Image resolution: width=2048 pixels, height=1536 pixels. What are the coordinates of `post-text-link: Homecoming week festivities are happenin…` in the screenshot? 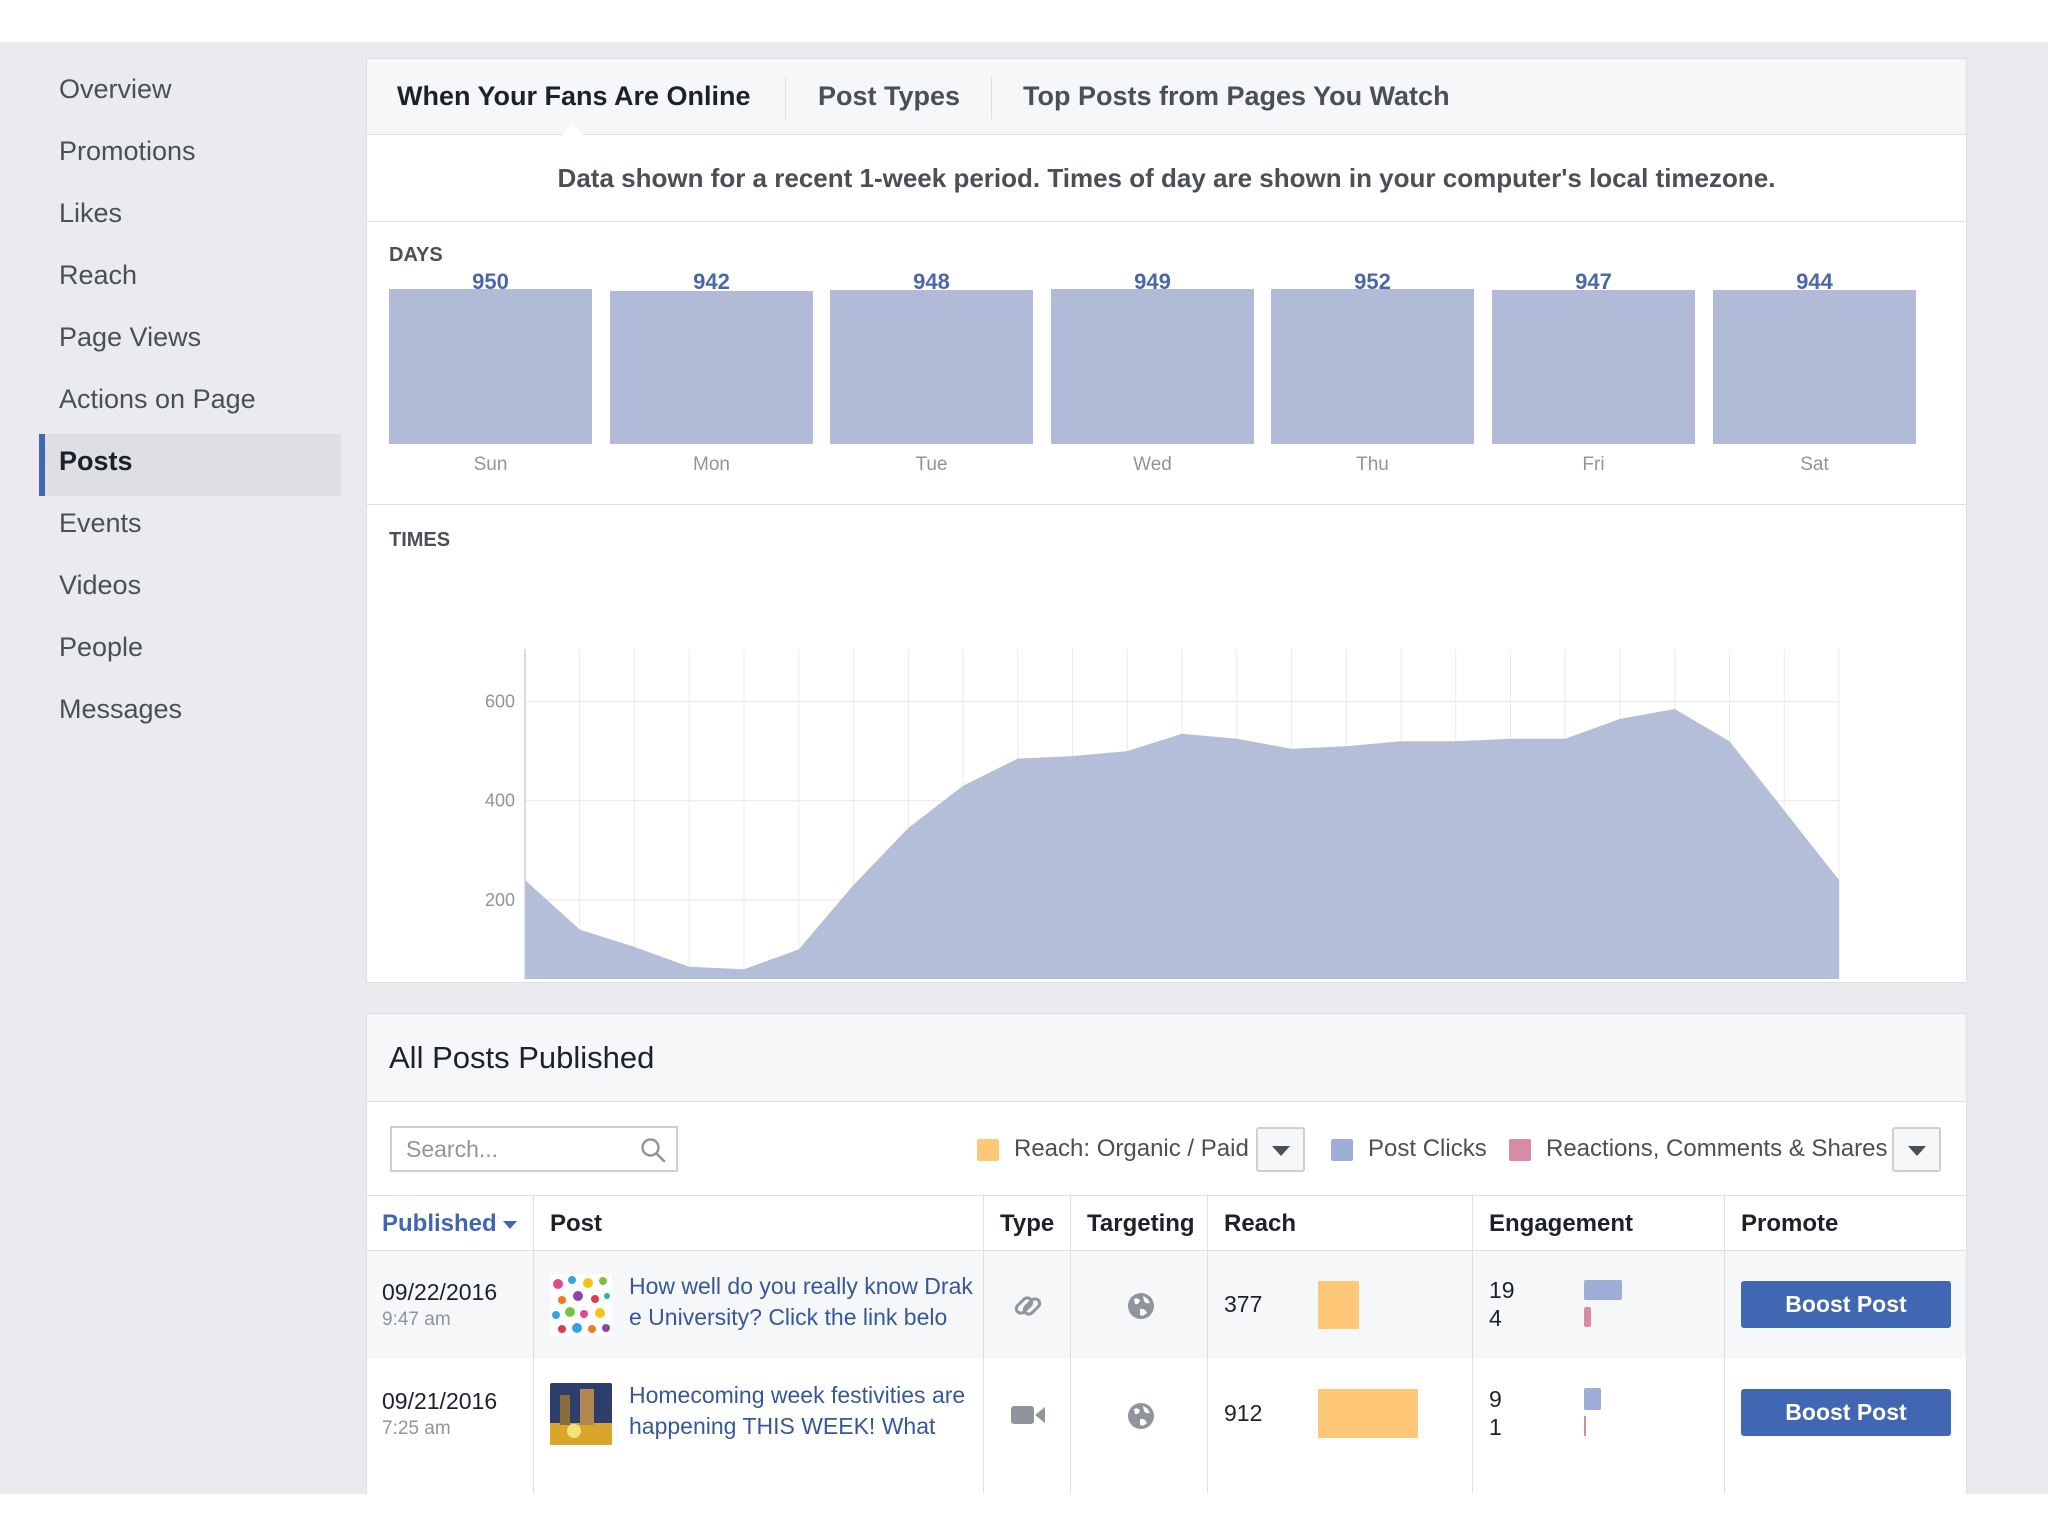 It's located at (797, 1410).